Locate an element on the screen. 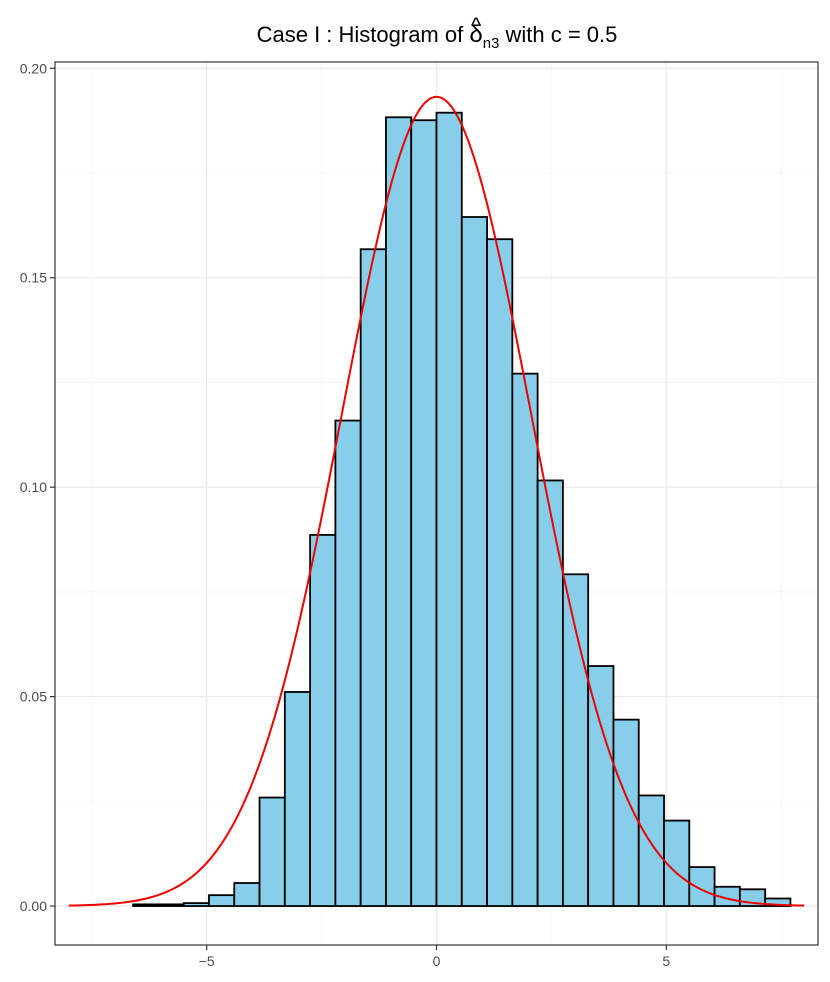 The height and width of the screenshot is (982, 830). y-tick-label: 0.10 is located at coordinates (33, 487).